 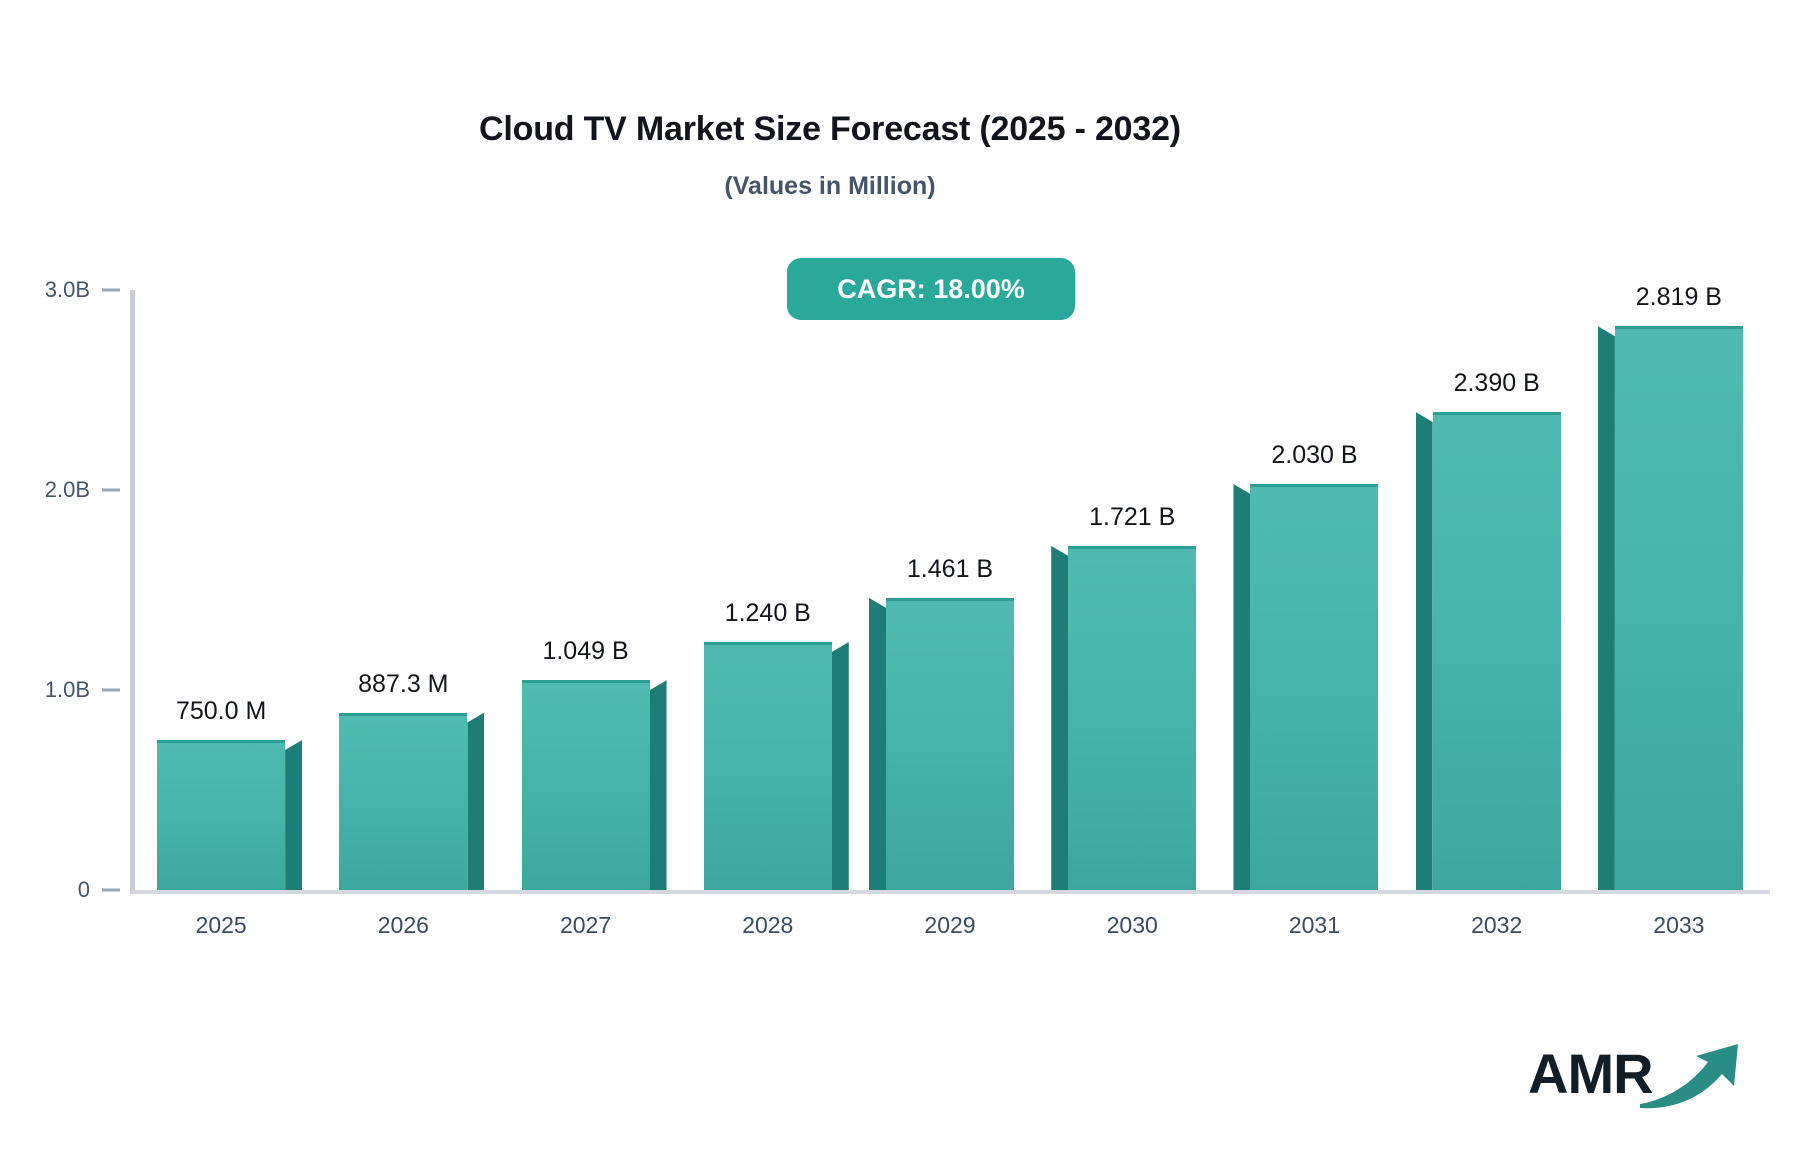 I want to click on x-axis-tick-label: 2029, so click(x=950, y=925).